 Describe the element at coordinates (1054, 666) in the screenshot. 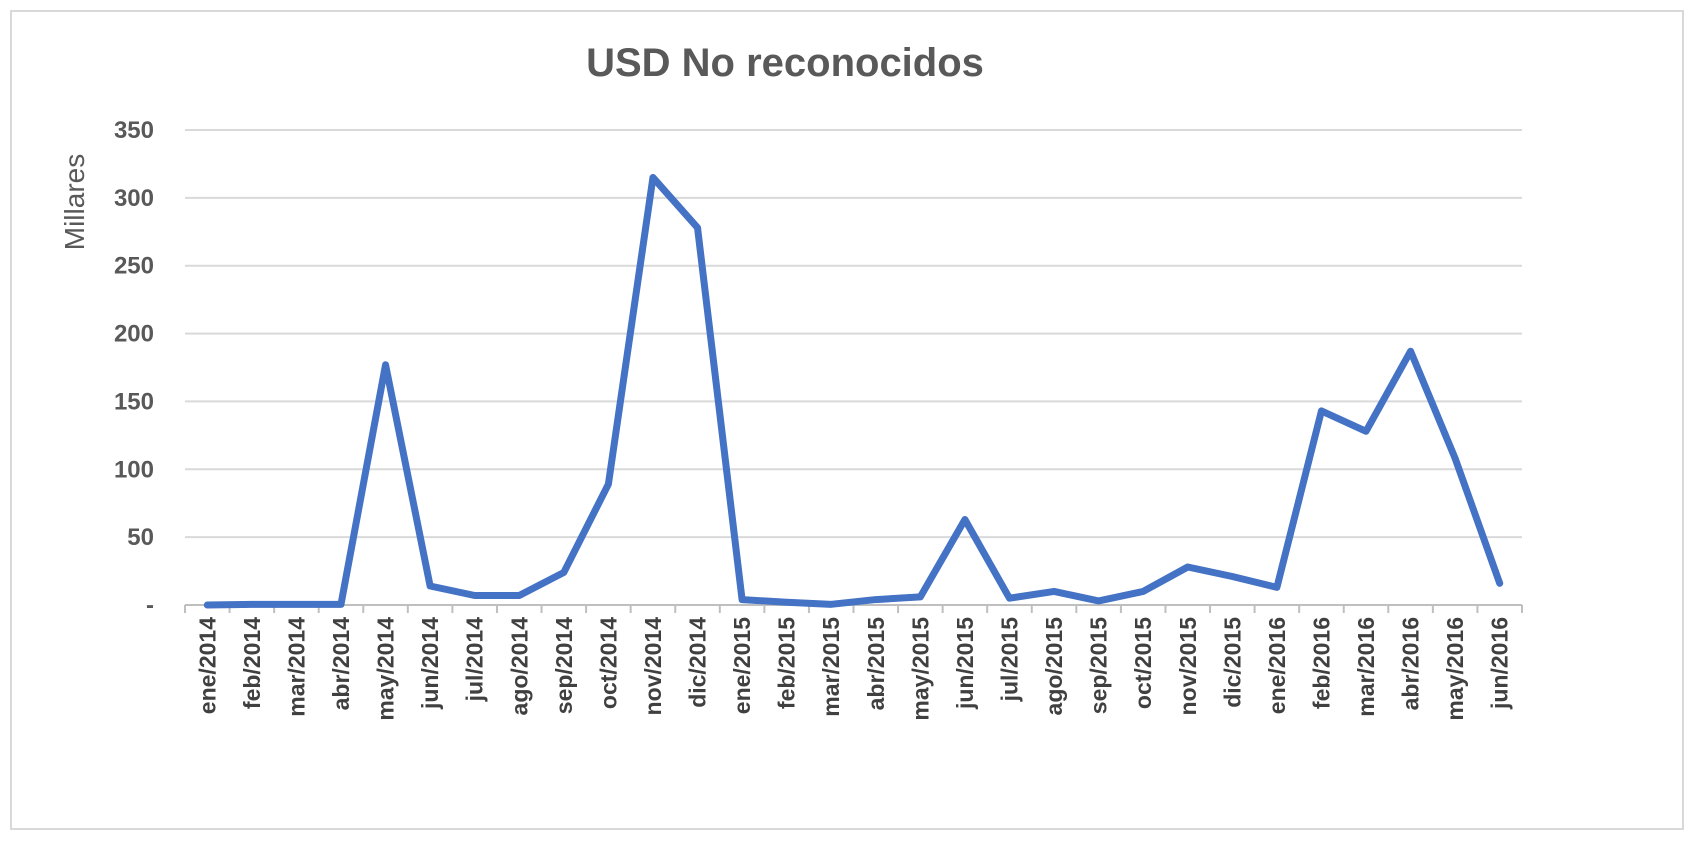

I see `x-tick-label: ago/2015` at that location.